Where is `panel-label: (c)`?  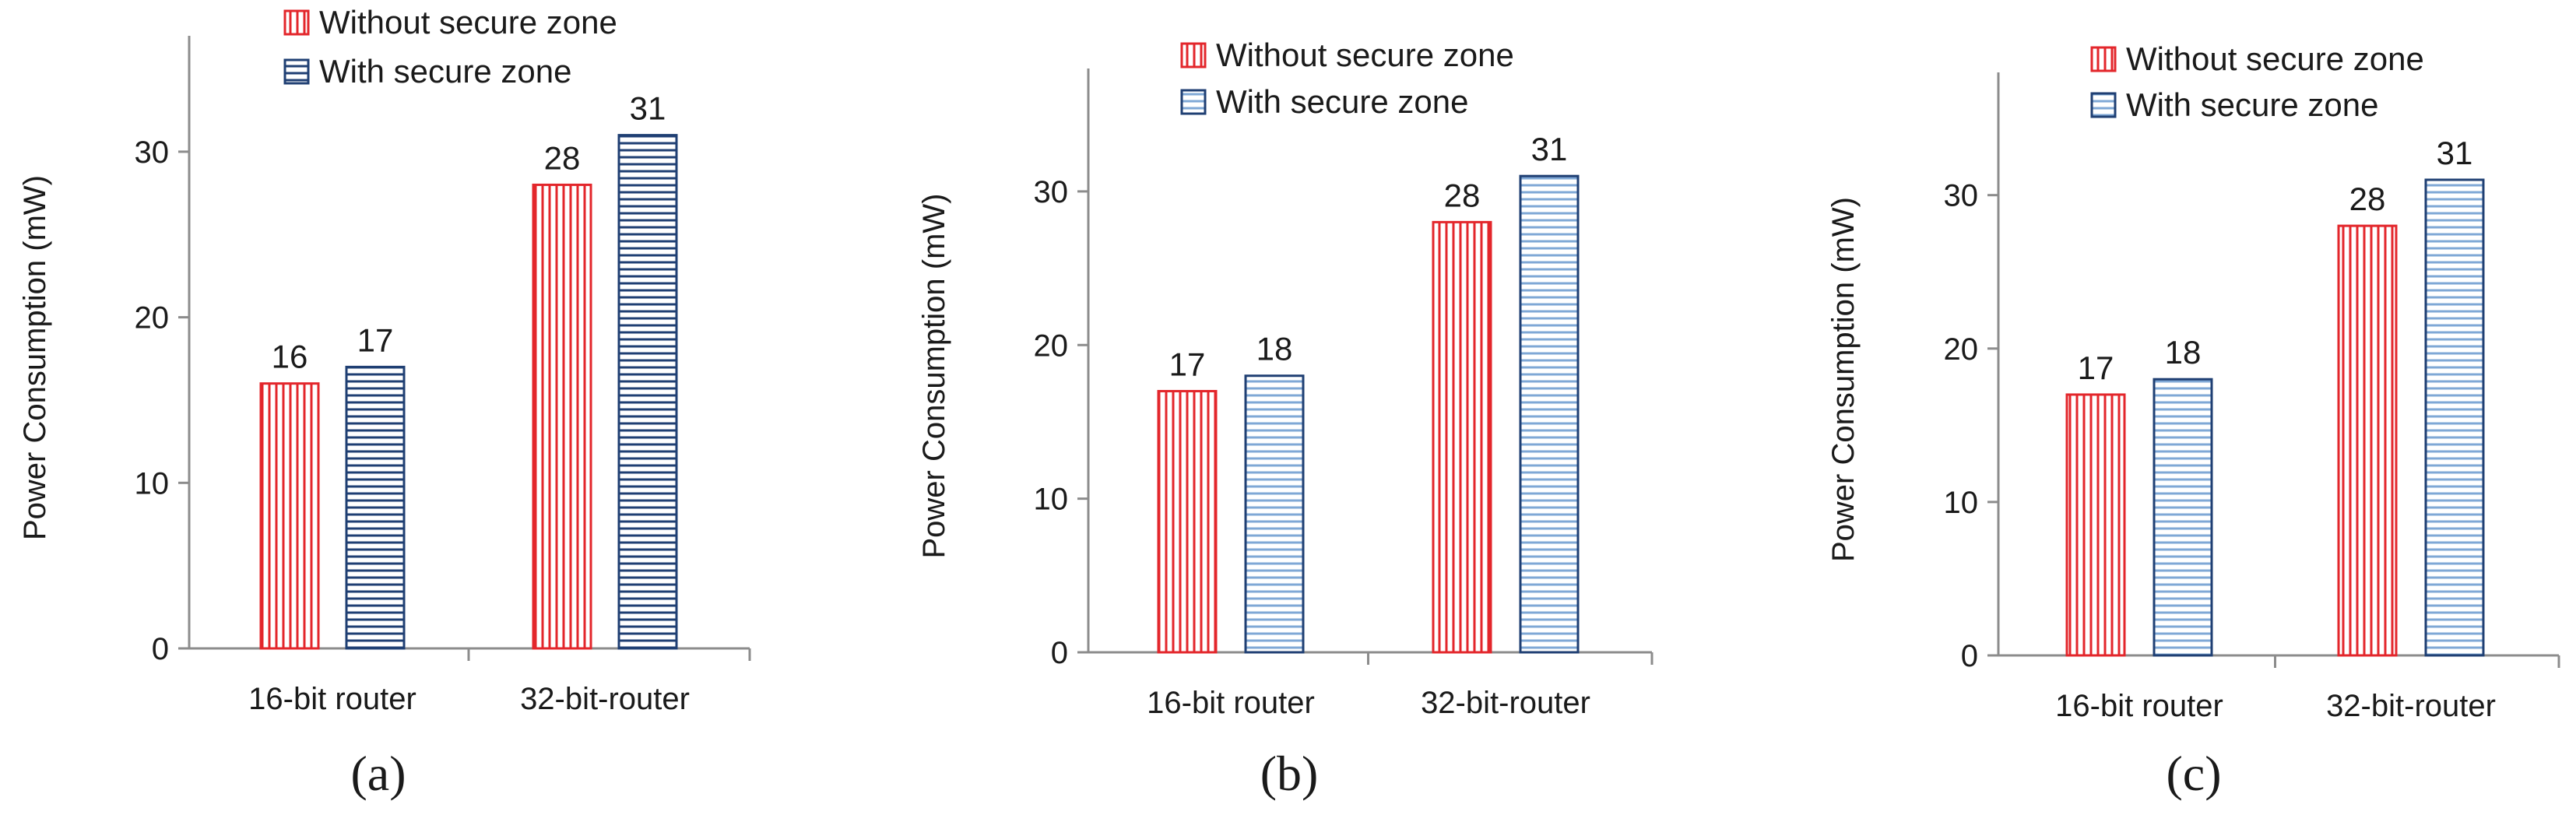 panel-label: (c) is located at coordinates (2193, 773).